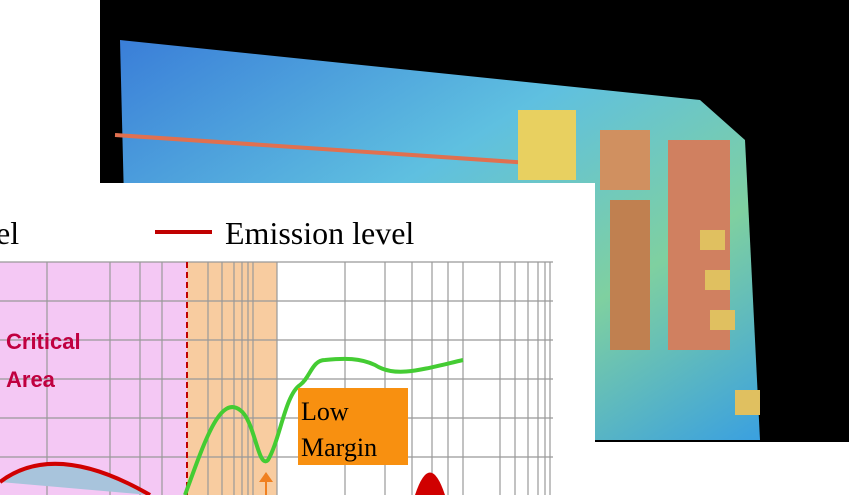 The height and width of the screenshot is (495, 849). What do you see at coordinates (319, 233) in the screenshot?
I see `legend-label: Emission level` at bounding box center [319, 233].